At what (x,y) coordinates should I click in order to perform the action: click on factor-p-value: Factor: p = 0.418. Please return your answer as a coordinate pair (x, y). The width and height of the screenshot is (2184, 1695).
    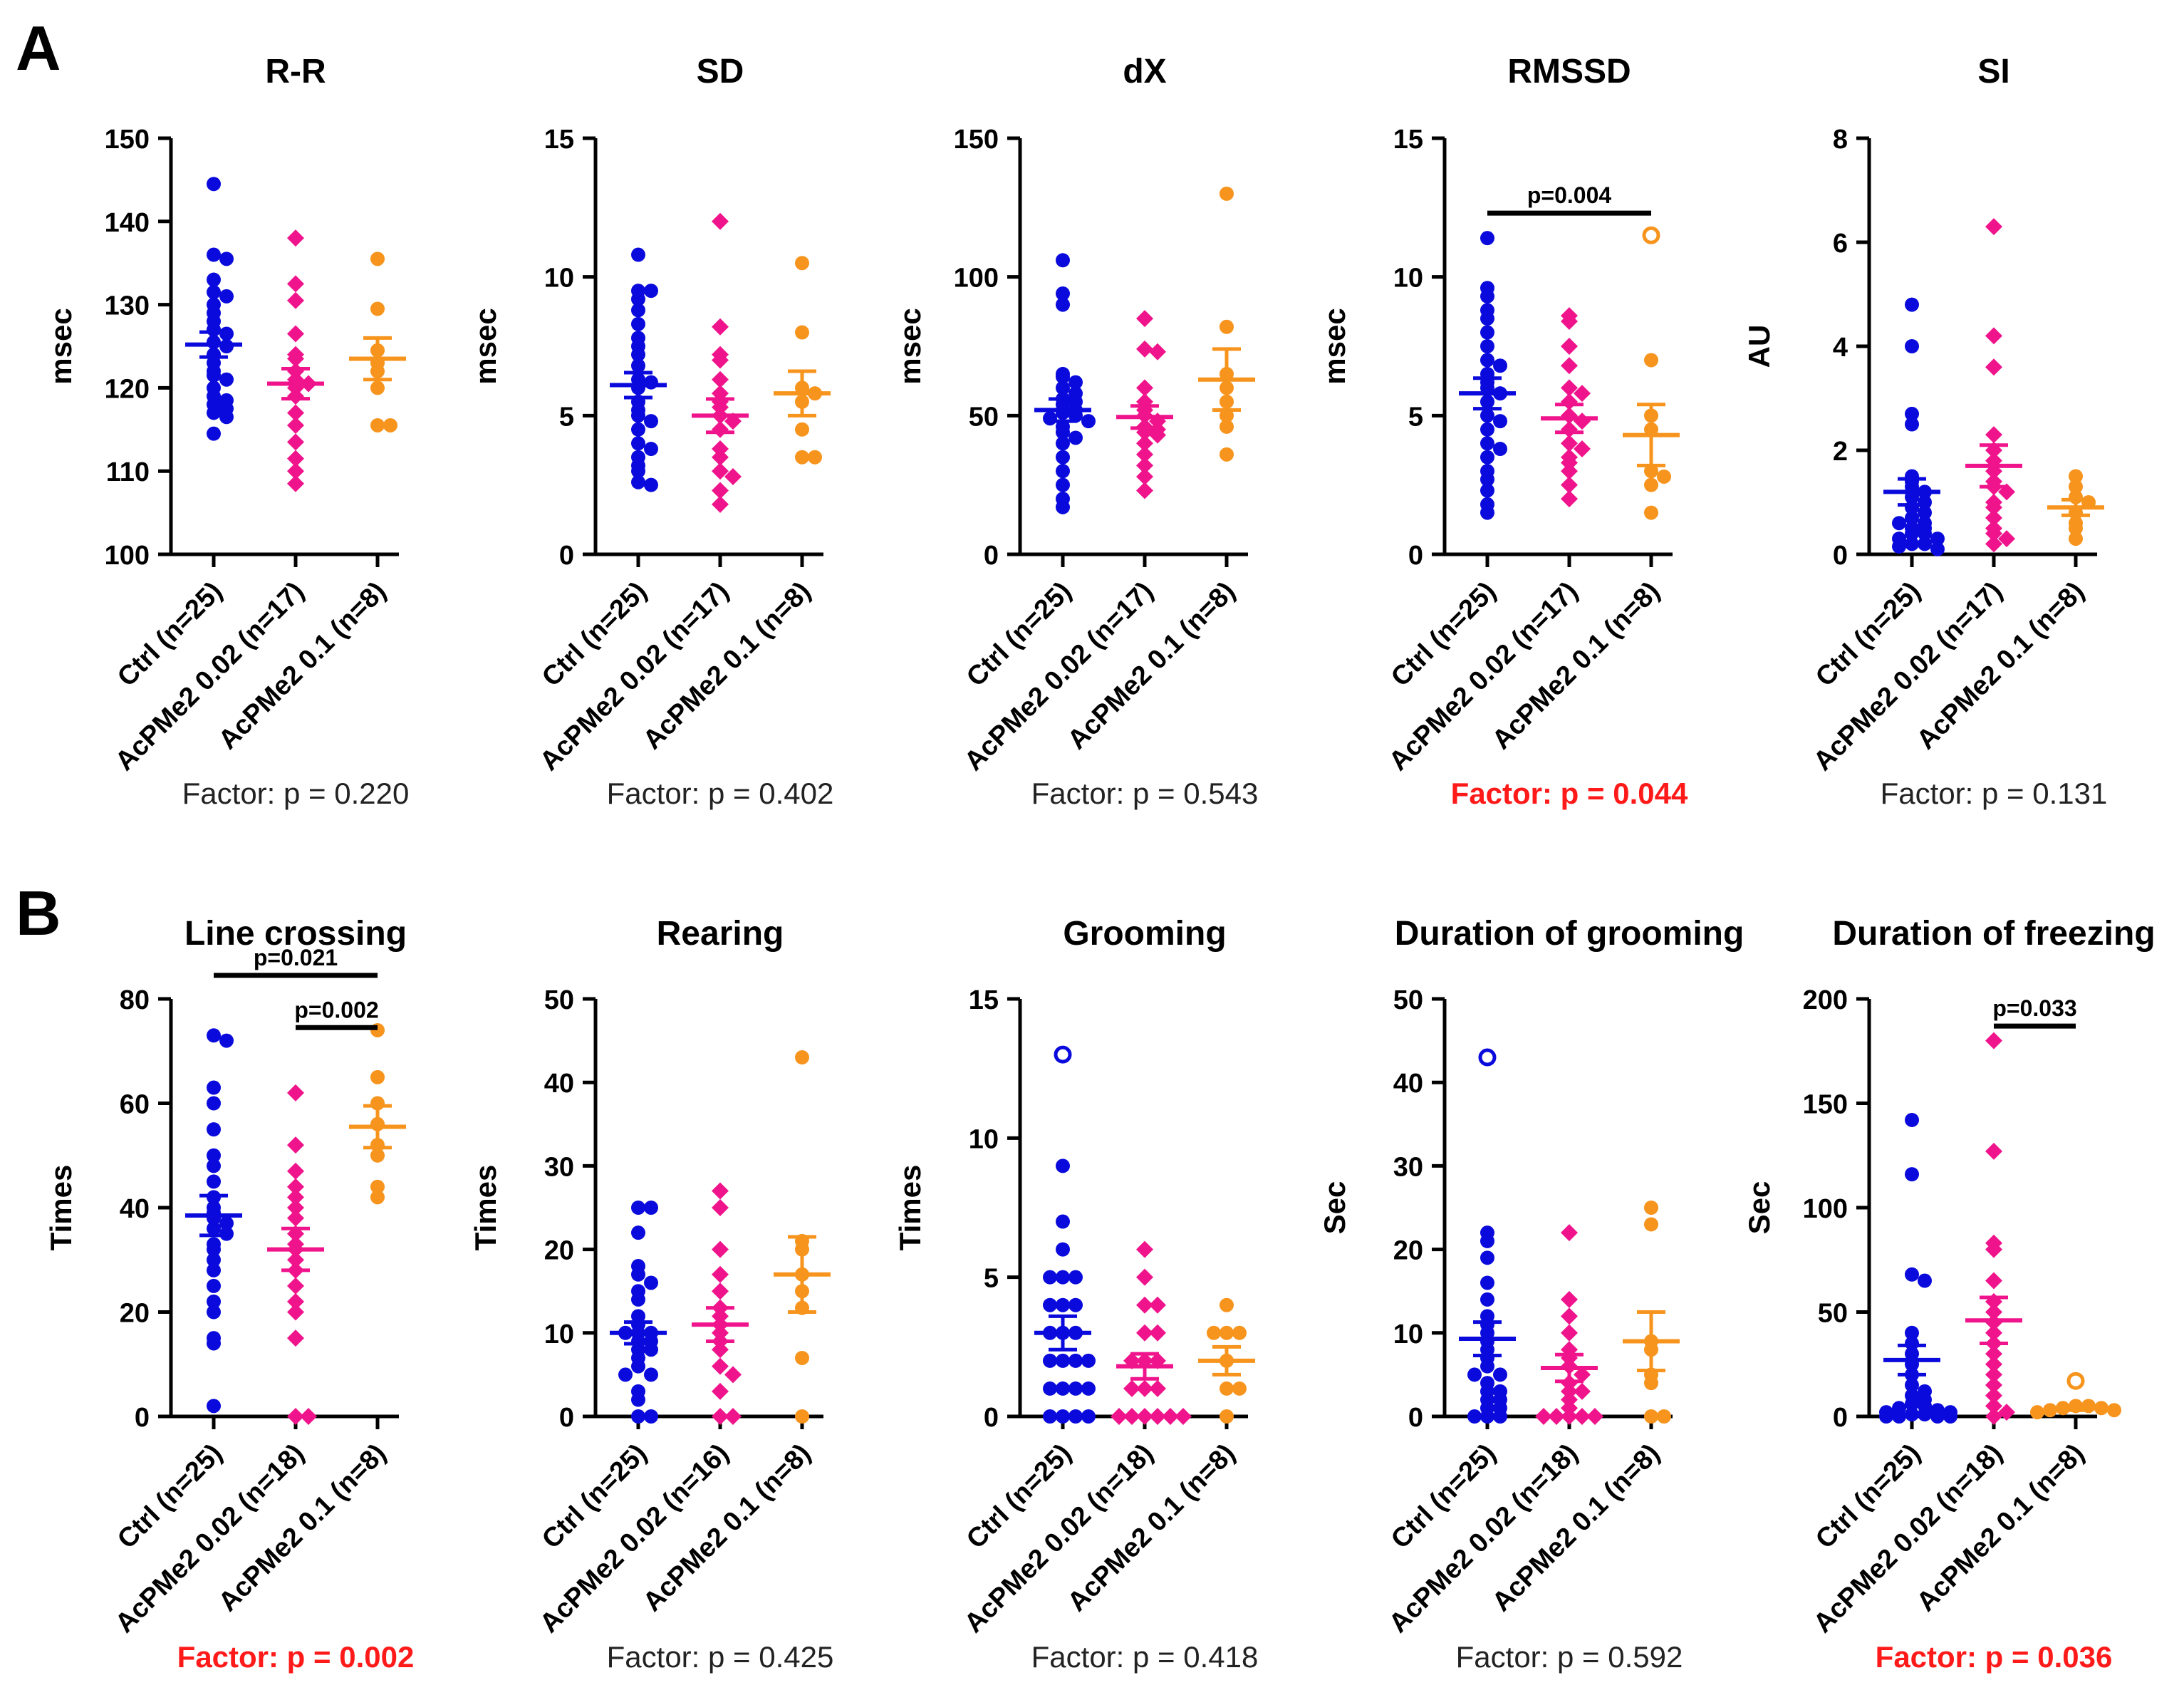
    Looking at the image, I should click on (1145, 1657).